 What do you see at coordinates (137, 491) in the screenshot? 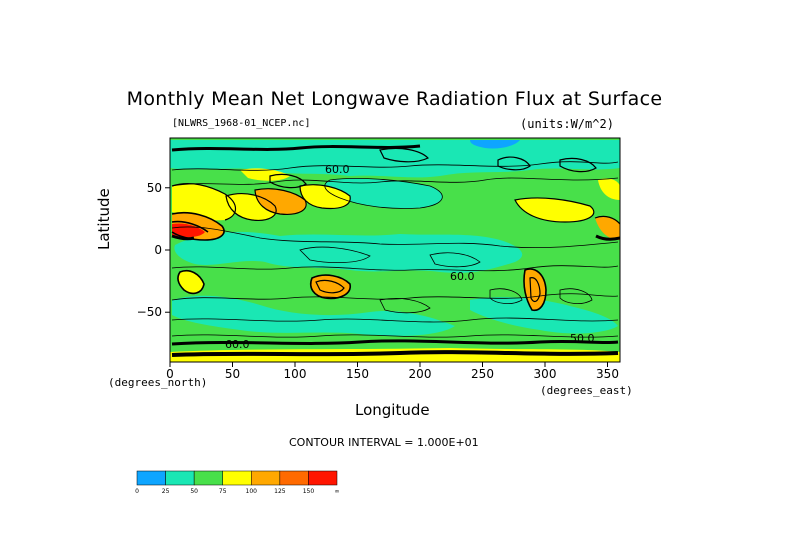
I see `colorbar-tick-label: 0` at bounding box center [137, 491].